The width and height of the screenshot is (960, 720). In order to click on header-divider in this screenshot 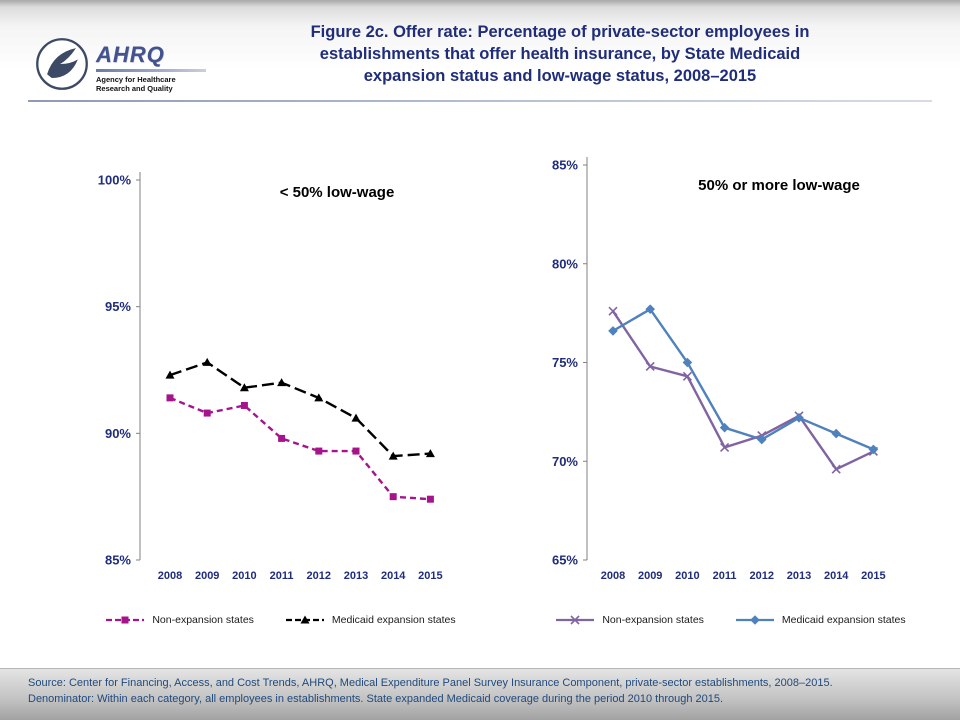, I will do `click(480, 101)`.